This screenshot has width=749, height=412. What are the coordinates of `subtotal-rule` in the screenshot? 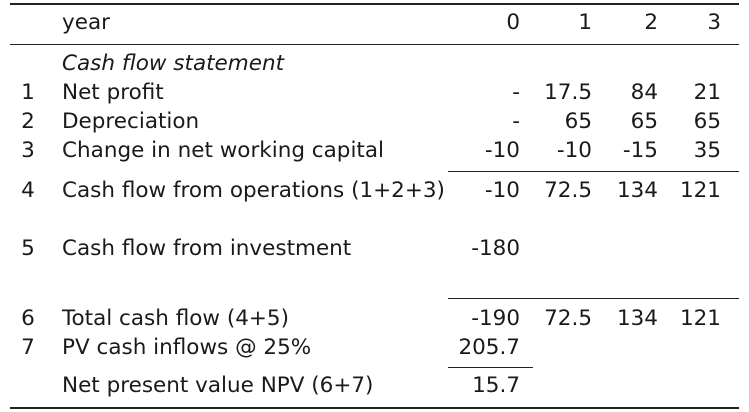 It's located at (593, 171).